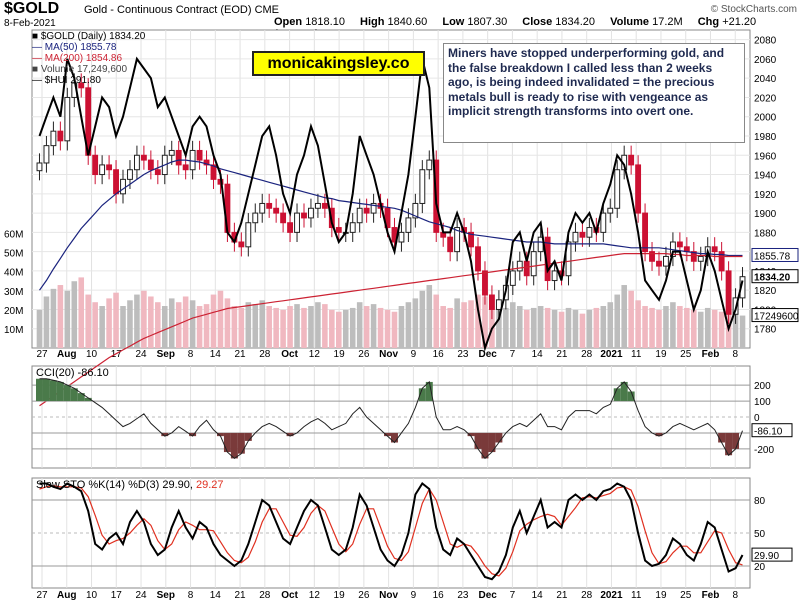 The width and height of the screenshot is (803, 605). What do you see at coordinates (768, 432) in the screenshot?
I see `cci-last-label: -86.10` at bounding box center [768, 432].